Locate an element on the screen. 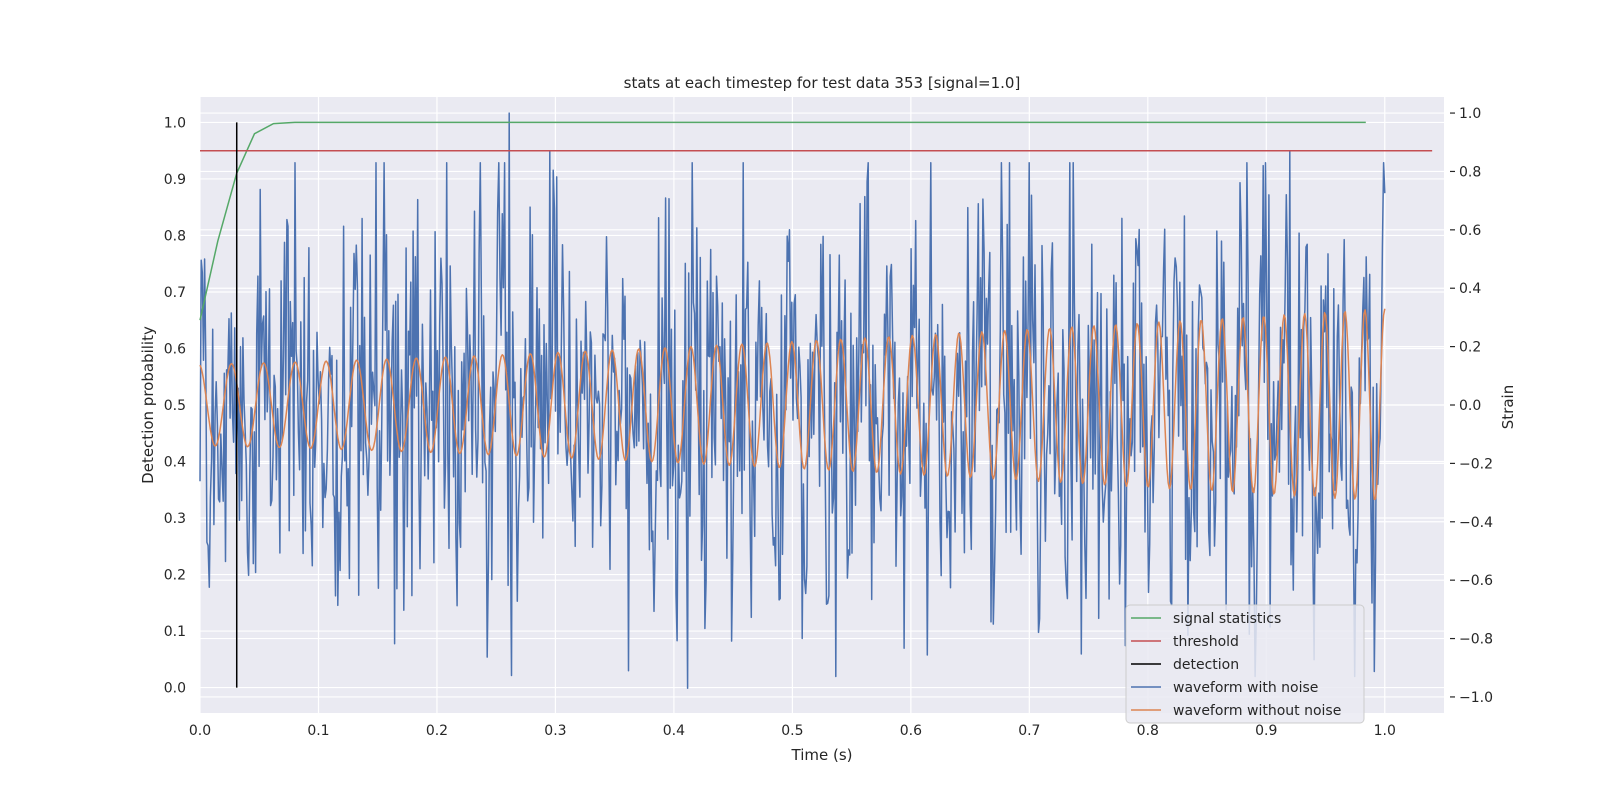 The width and height of the screenshot is (1600, 800). legend-label-waveform-with-noise: waveform with noise is located at coordinates (1245, 688).